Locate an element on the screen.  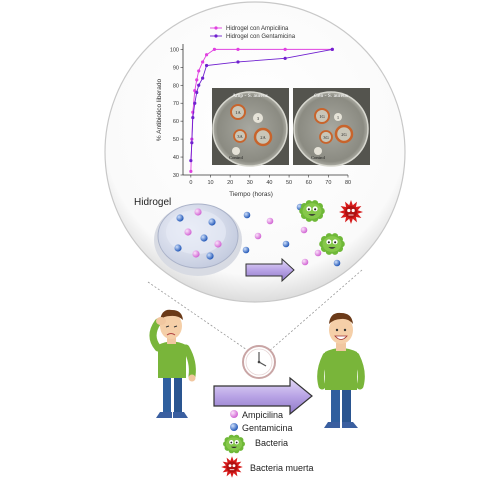
legend-ampicilina: Ampicilina is located at coordinates (262, 415).